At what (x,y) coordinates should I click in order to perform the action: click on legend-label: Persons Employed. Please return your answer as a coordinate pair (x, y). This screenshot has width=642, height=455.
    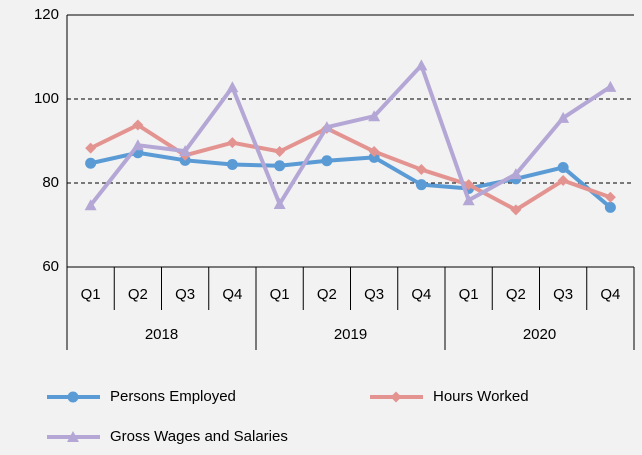
    Looking at the image, I should click on (173, 396).